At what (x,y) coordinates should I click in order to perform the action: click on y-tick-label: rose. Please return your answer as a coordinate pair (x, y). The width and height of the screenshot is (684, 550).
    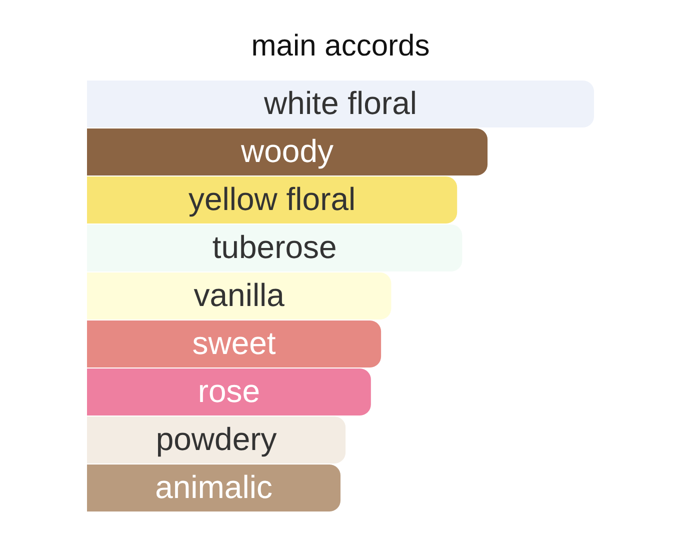
    Looking at the image, I should click on (229, 390).